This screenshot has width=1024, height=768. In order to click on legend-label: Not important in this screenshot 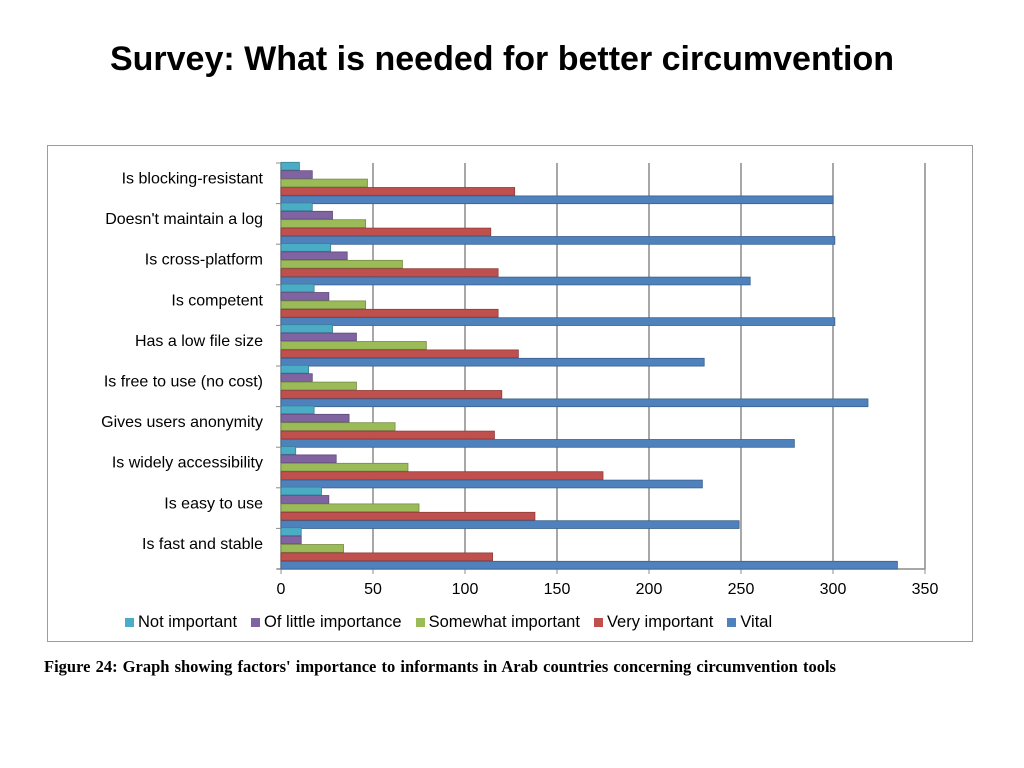, I will do `click(188, 621)`.